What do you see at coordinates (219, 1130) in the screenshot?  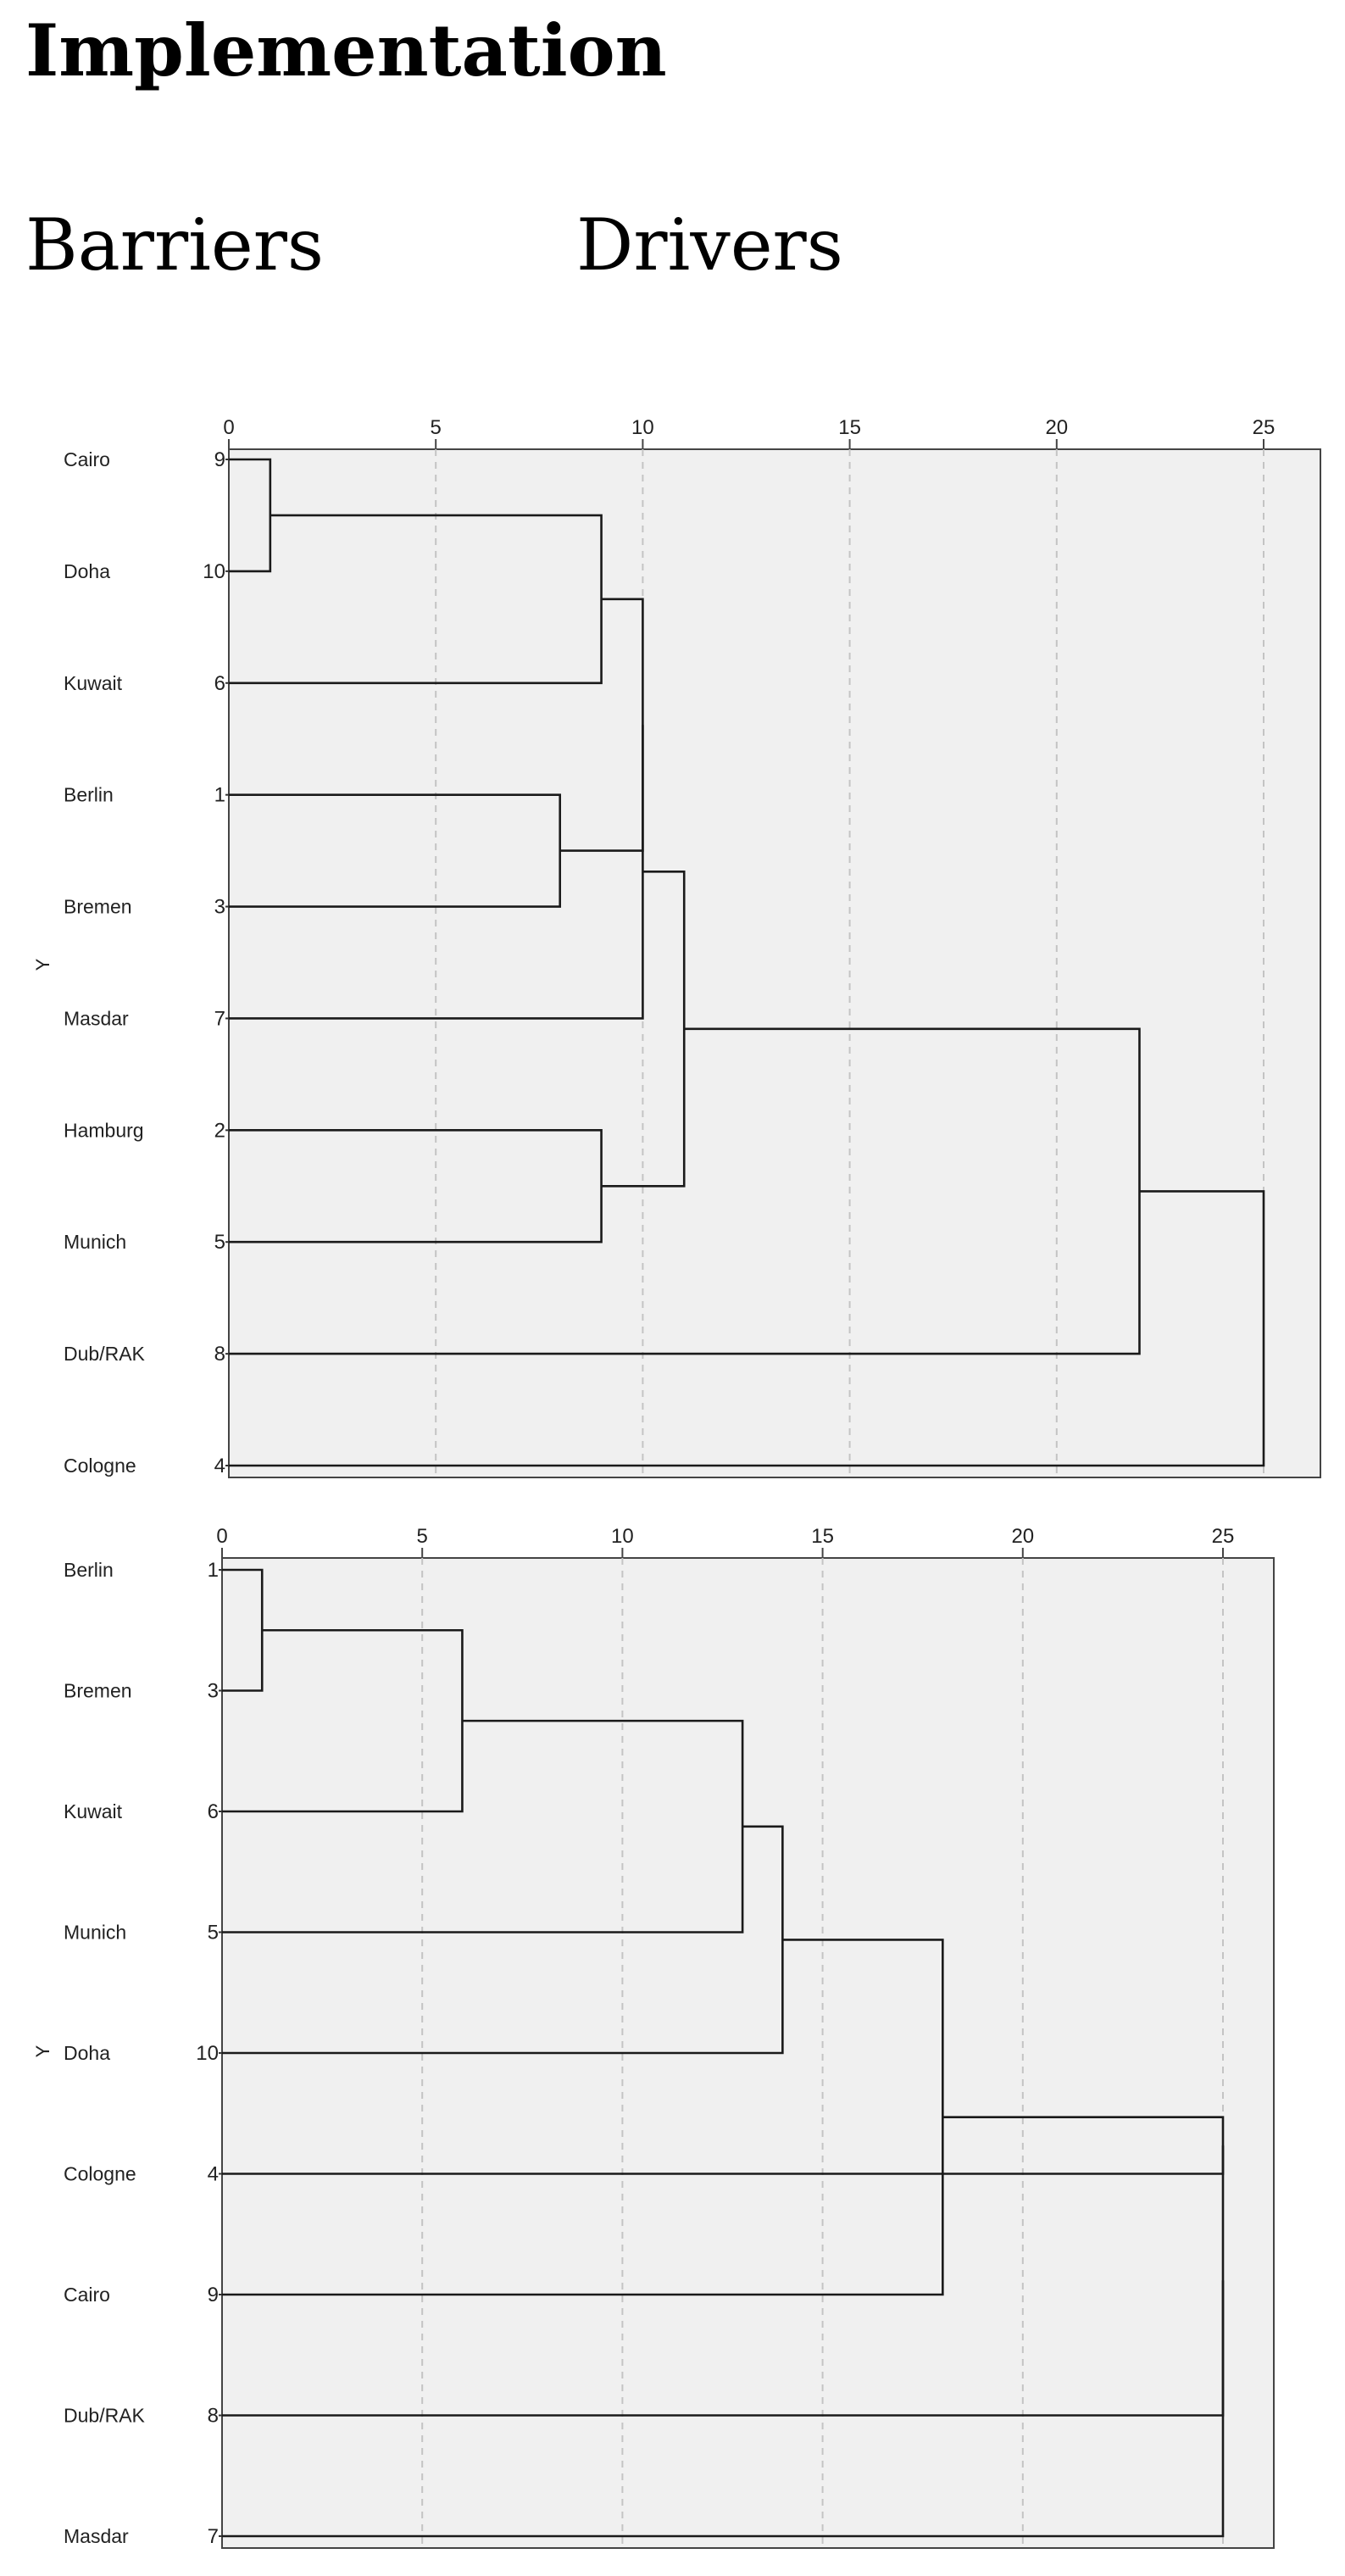 I see `leaf-id: 2` at bounding box center [219, 1130].